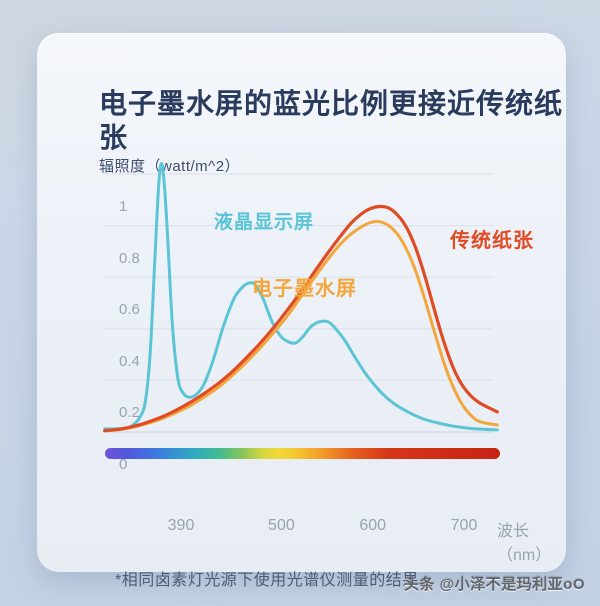 The width and height of the screenshot is (600, 606). Describe the element at coordinates (304, 289) in the screenshot. I see `series-label-eink-screen: 电子墨水屏` at that location.